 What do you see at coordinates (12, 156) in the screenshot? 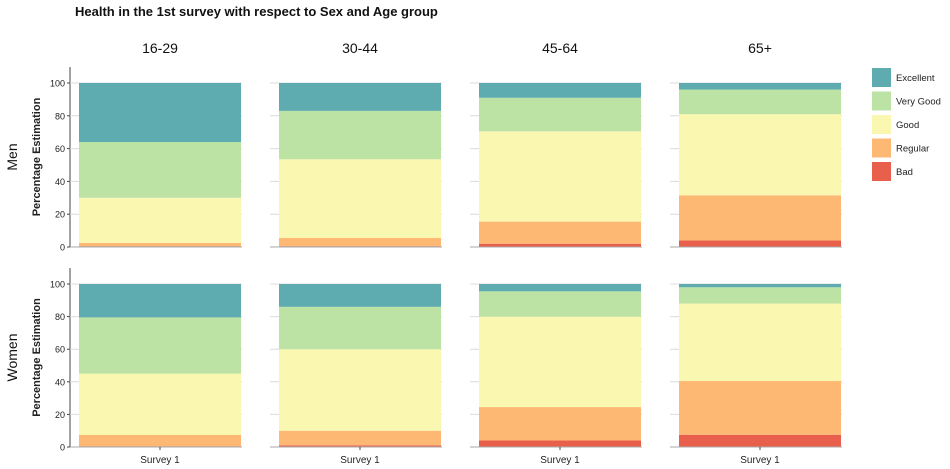
I see `row-label-Men: Men` at bounding box center [12, 156].